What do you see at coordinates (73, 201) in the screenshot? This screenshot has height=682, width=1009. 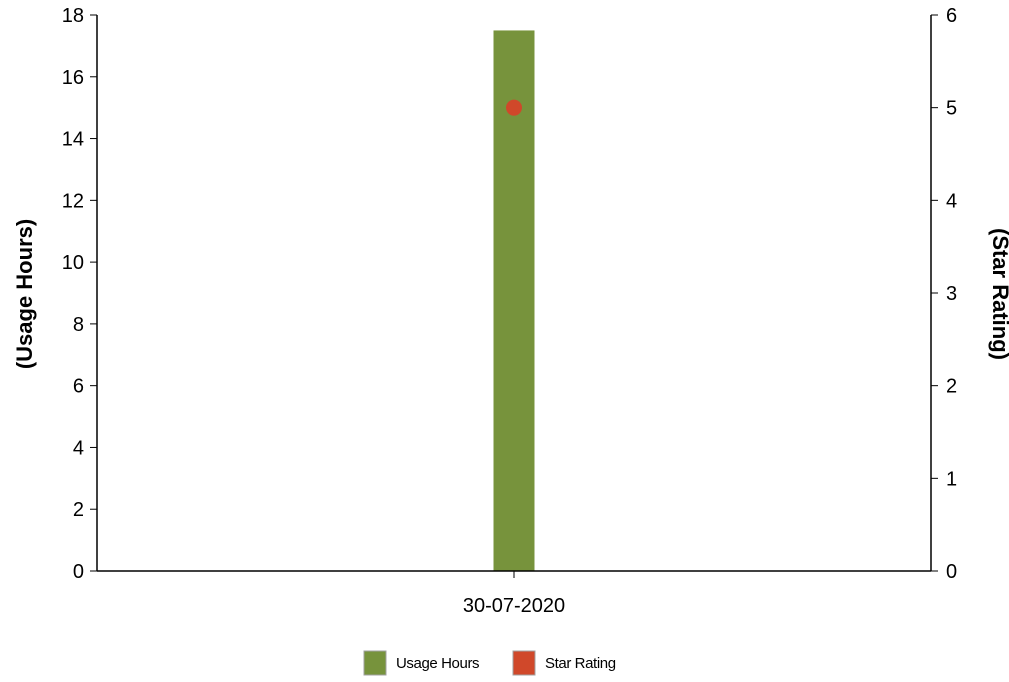 I see `y-tick-label-left: 12` at bounding box center [73, 201].